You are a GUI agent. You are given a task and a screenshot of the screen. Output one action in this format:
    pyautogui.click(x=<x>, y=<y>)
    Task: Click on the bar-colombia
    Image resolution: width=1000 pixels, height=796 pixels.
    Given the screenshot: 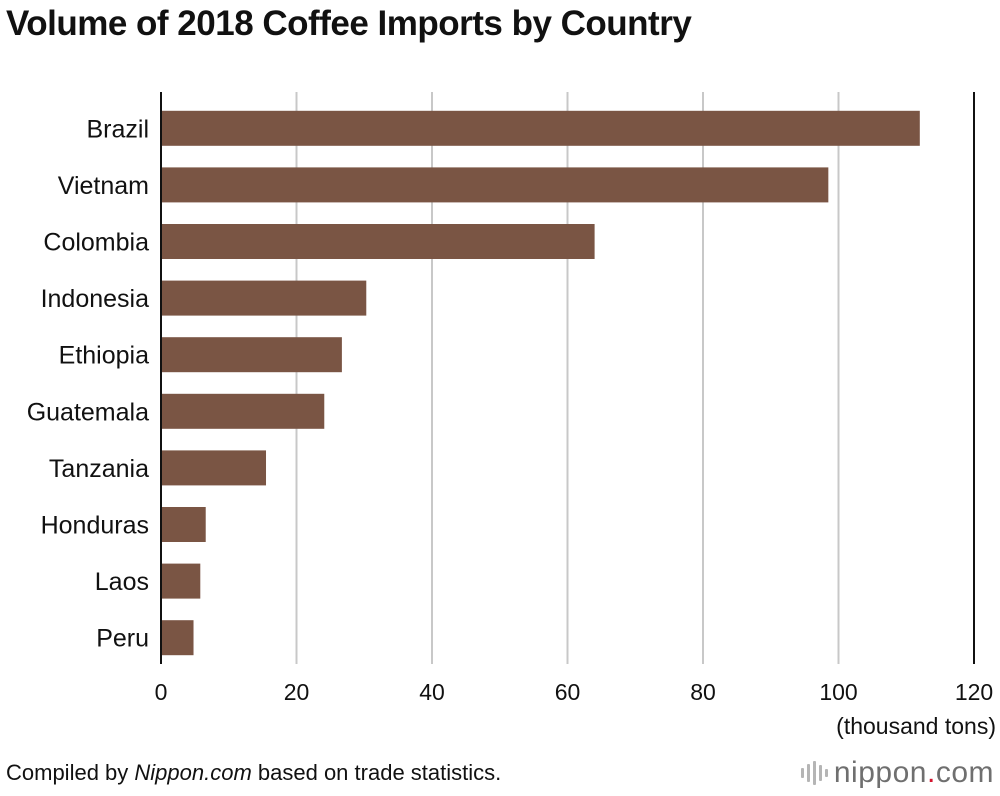 What is the action you would take?
    pyautogui.click(x=378, y=241)
    